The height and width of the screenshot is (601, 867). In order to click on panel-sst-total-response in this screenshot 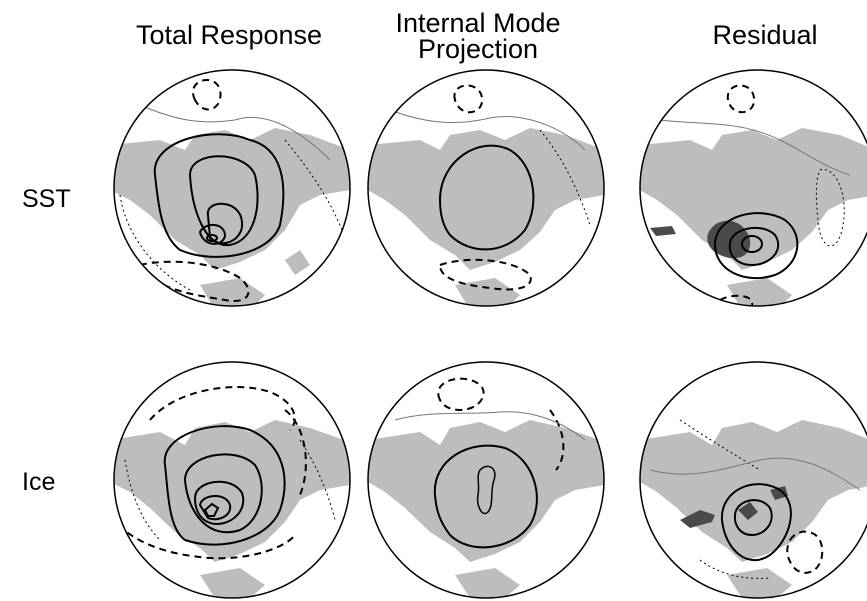, I will do `click(232, 188)`.